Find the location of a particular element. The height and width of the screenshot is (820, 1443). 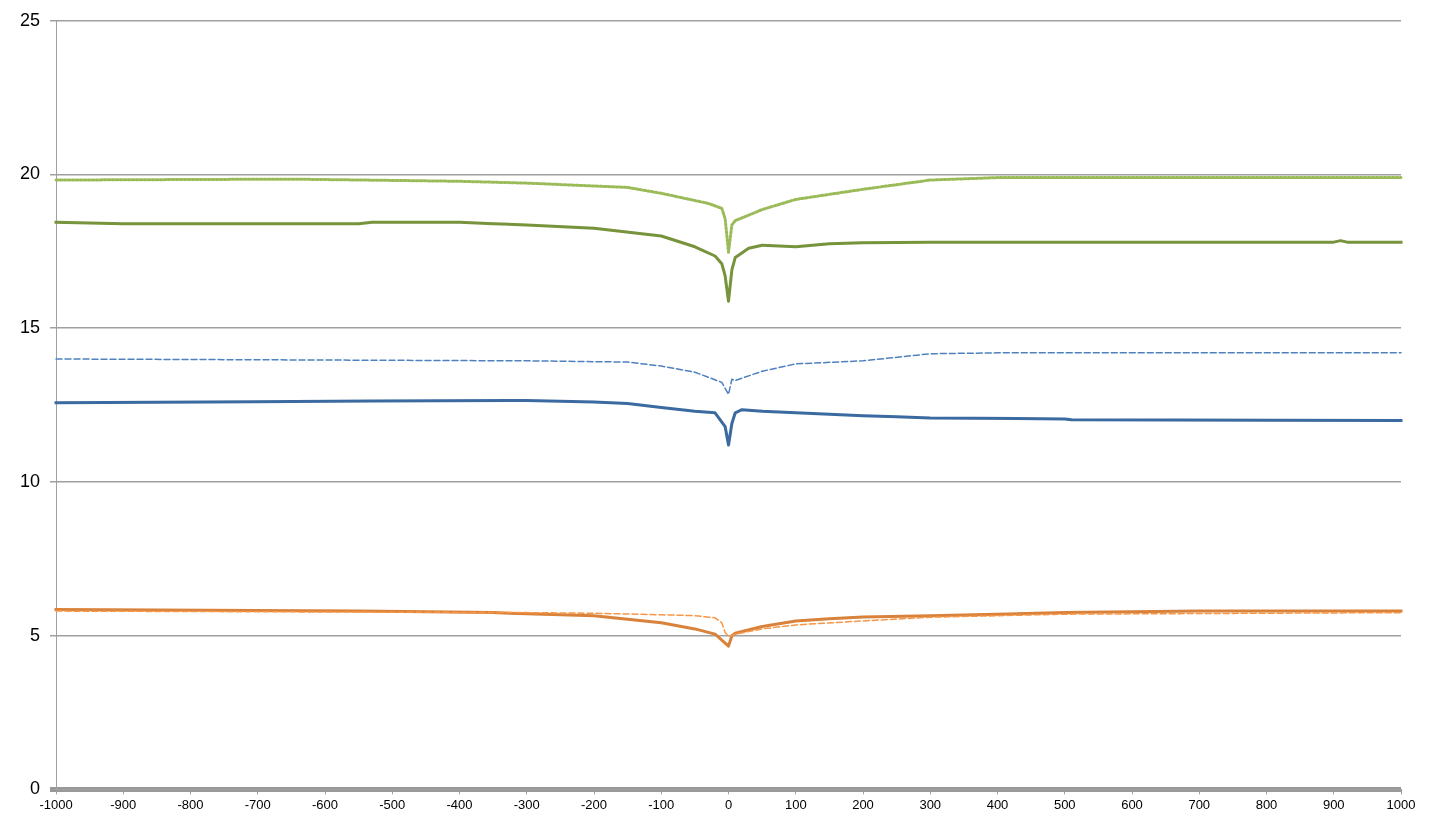

x-tick-label: -500 is located at coordinates (392, 804).